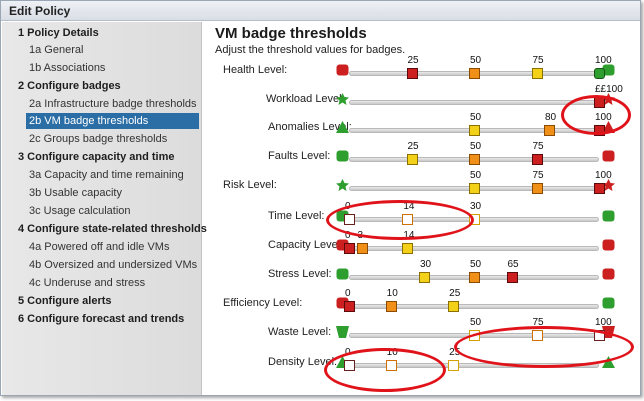 This screenshot has height=401, width=644. Describe the element at coordinates (305, 99) in the screenshot. I see `slider-label: Workload Level:` at that location.